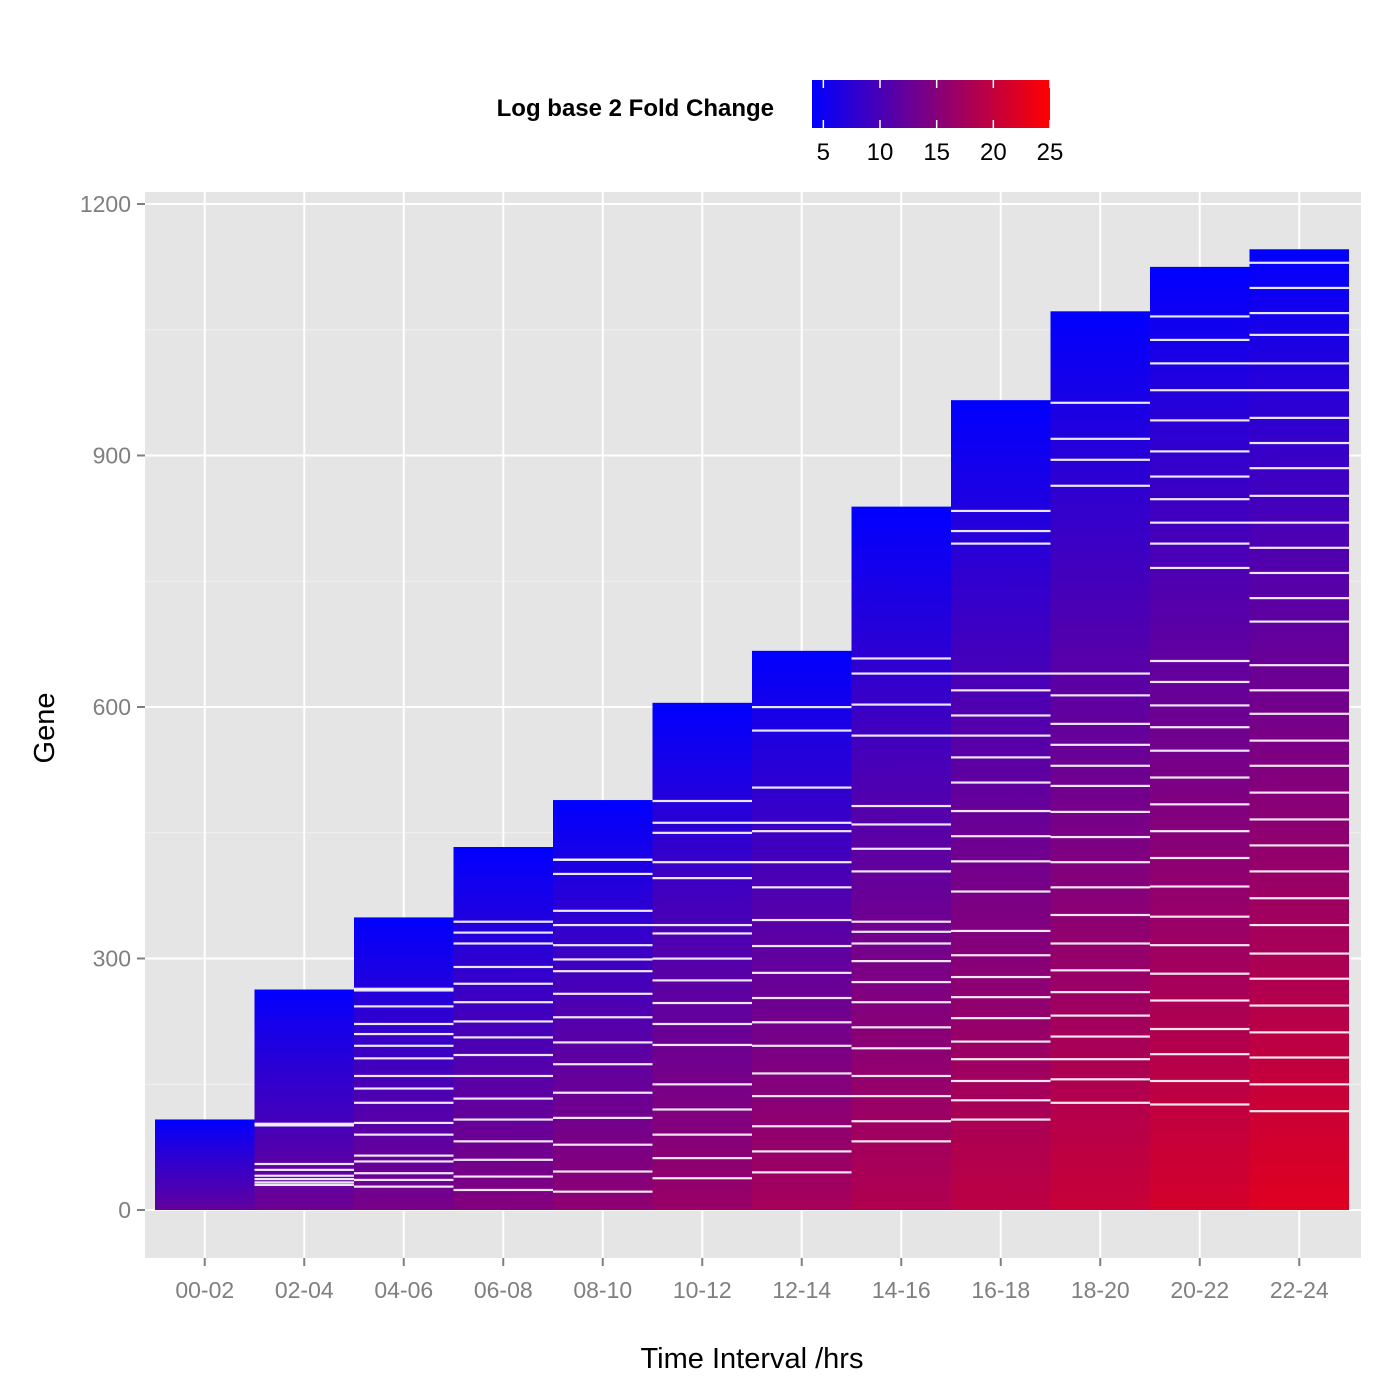  I want to click on y-tick-label: 300, so click(112, 959).